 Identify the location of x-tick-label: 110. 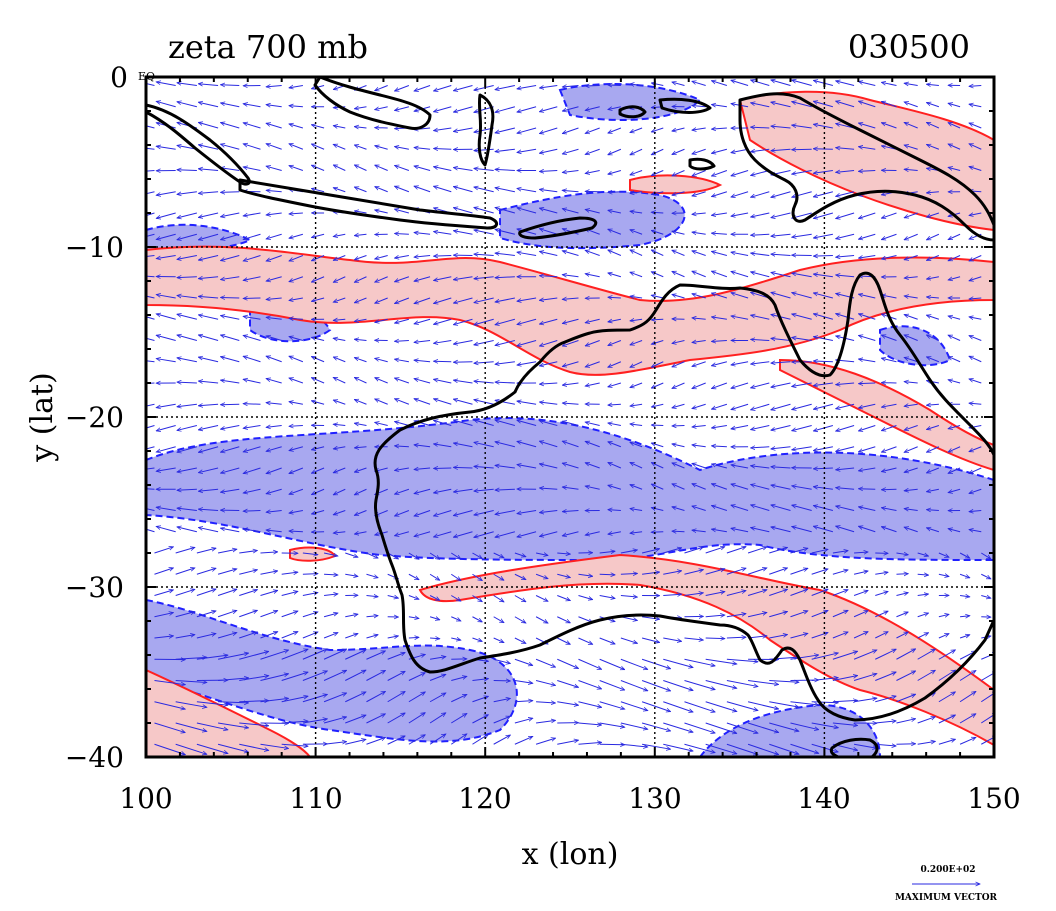
(315, 798).